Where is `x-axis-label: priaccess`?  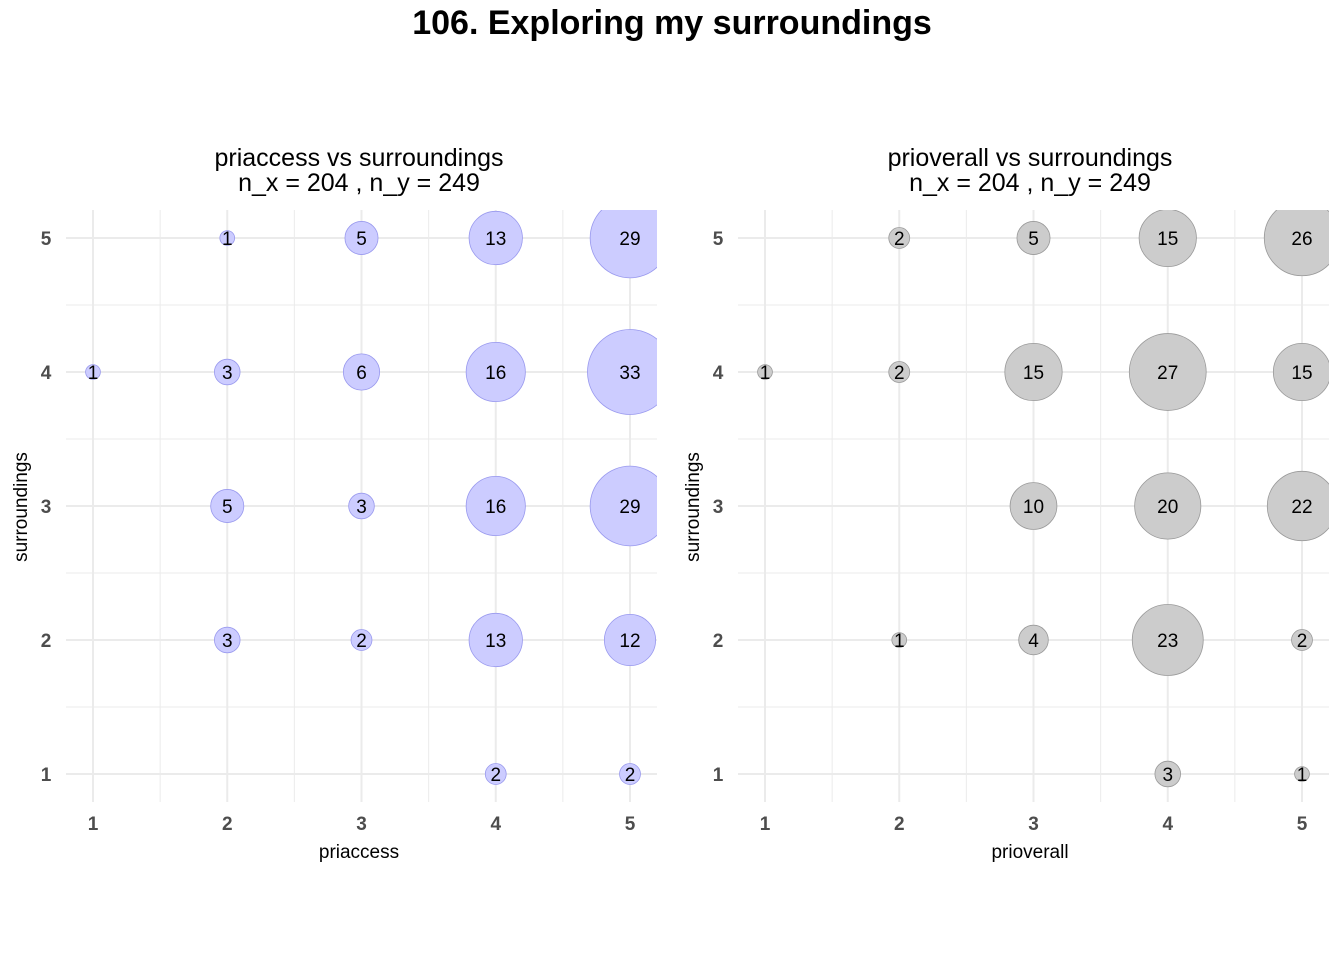 x-axis-label: priaccess is located at coordinates (359, 852).